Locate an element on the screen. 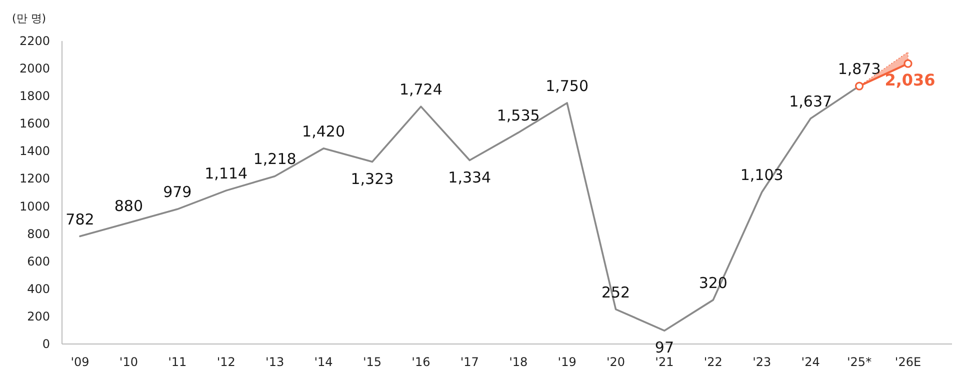  data-label: 979 is located at coordinates (177, 192).